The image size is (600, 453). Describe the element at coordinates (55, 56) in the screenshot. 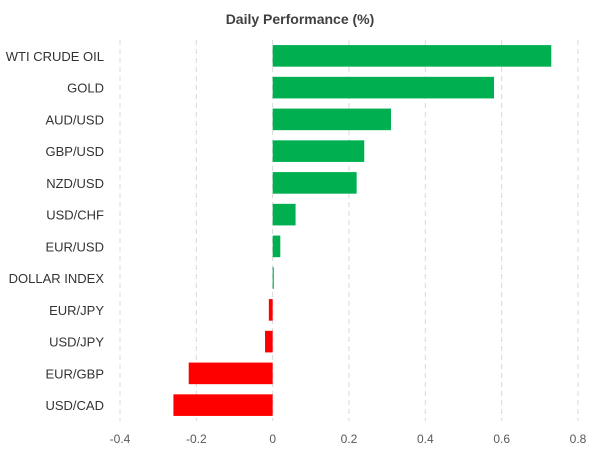

I see `category-label: WTI CRUDE OIL` at that location.